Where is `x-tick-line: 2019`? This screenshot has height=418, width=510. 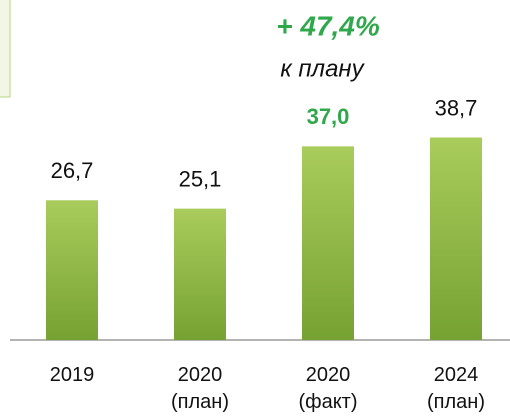
x-tick-line: 2019 is located at coordinates (72, 375).